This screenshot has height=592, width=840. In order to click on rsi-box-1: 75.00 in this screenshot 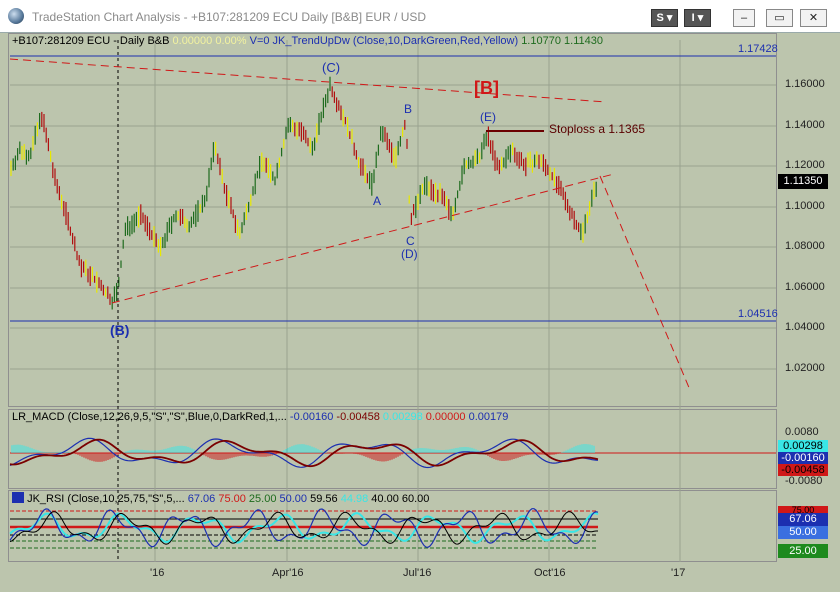, I will do `click(803, 510)`.